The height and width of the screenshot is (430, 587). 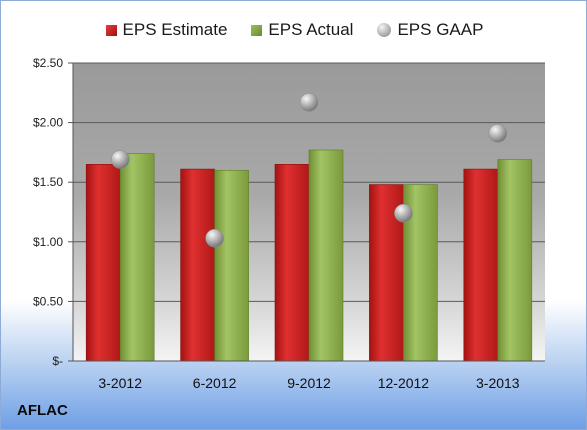 I want to click on x-tick-label: 6-2012, so click(x=215, y=383).